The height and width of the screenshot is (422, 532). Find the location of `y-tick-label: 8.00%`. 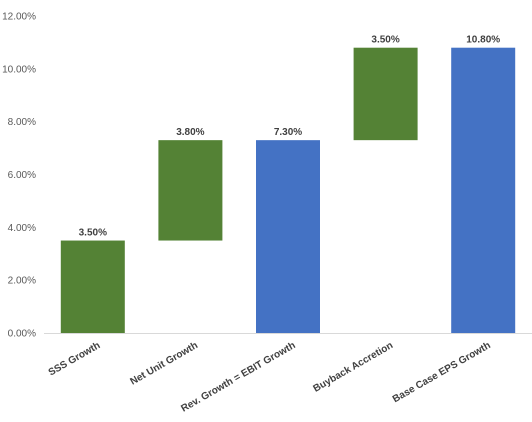

y-tick-label: 8.00% is located at coordinates (22, 122).